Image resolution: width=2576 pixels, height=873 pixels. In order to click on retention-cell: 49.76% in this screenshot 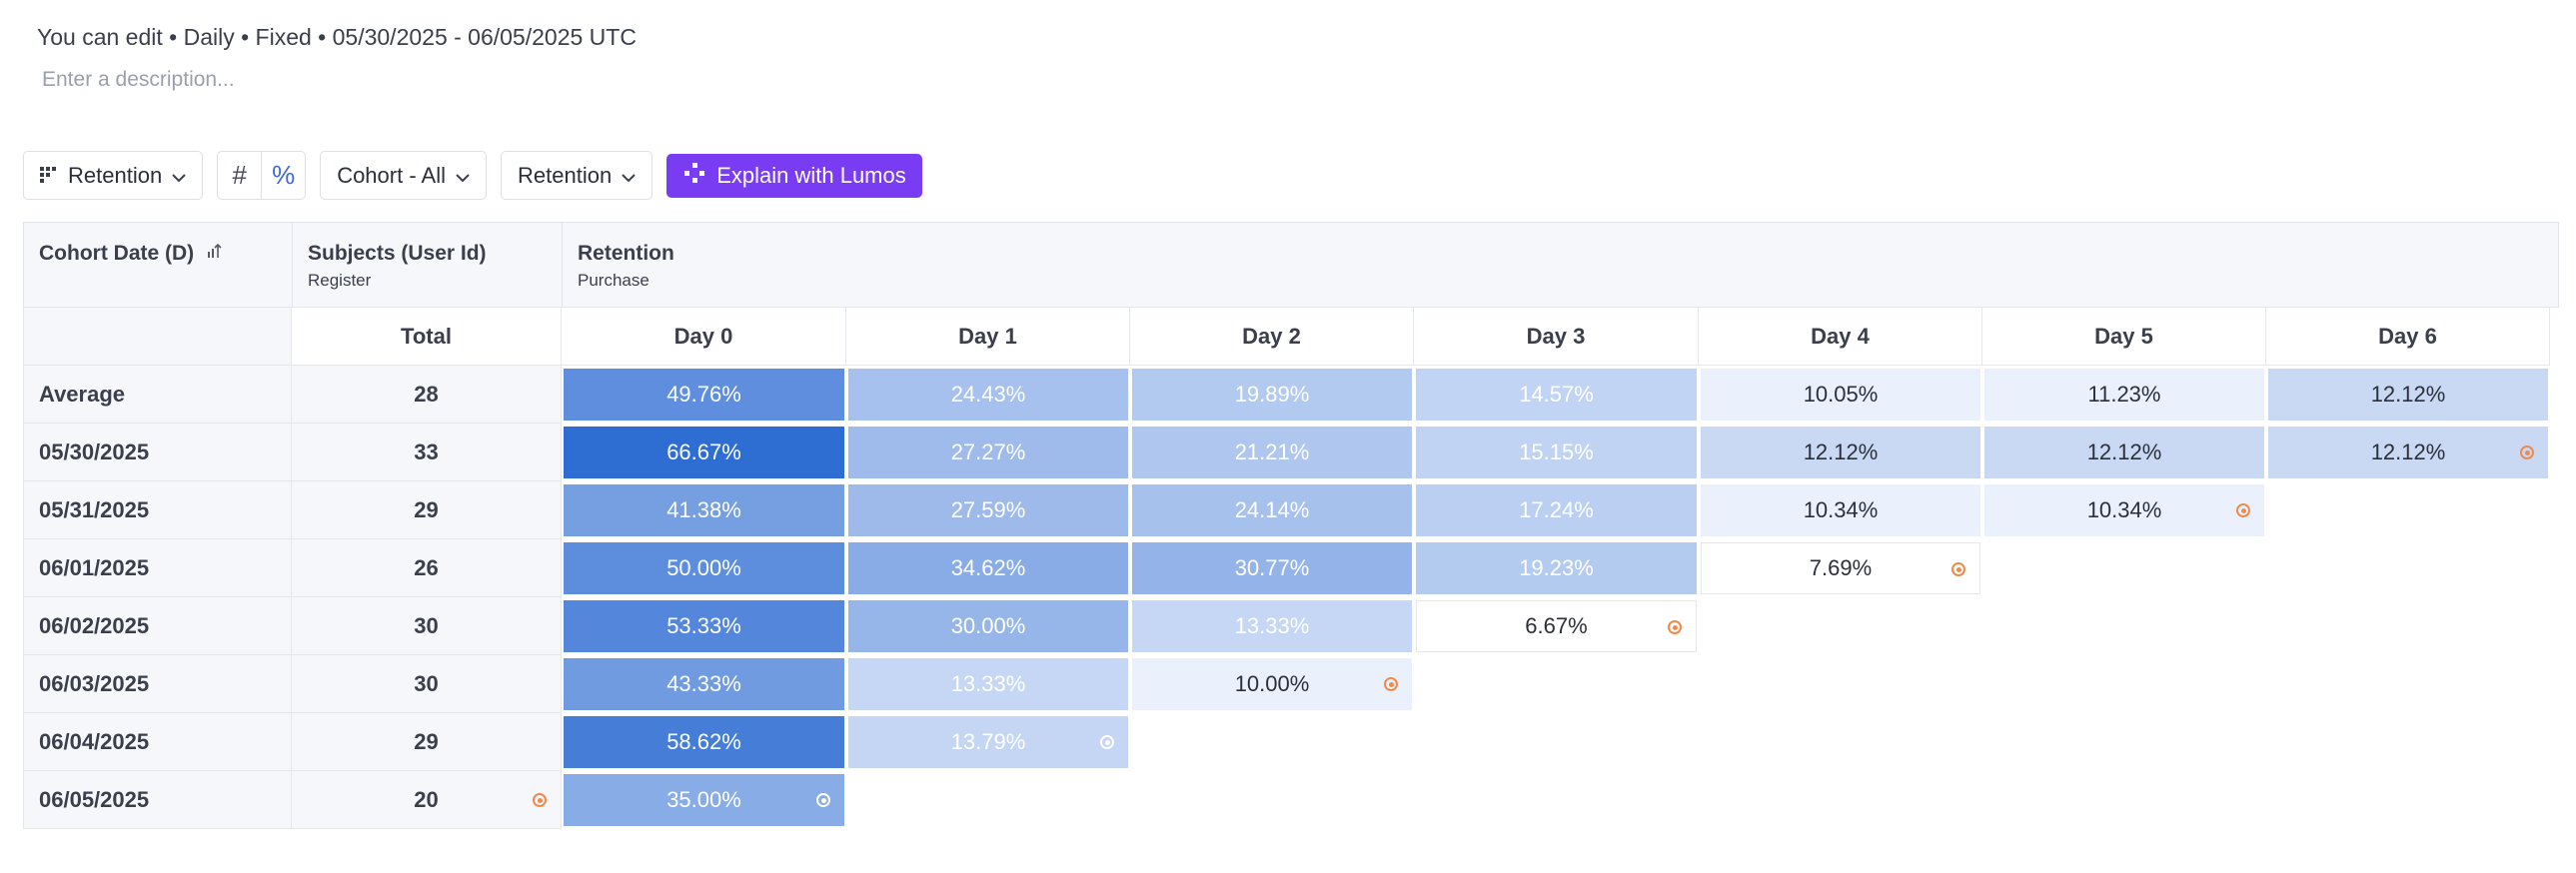, I will do `click(704, 395)`.